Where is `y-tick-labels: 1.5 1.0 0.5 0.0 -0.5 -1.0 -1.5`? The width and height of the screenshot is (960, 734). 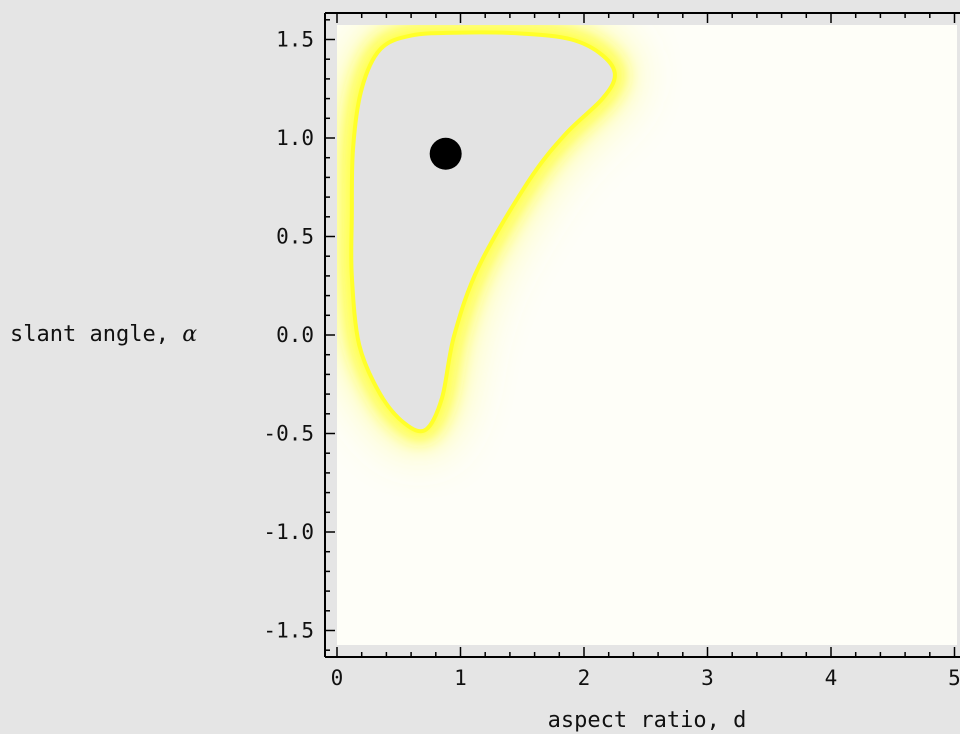
y-tick-labels: 1.5 1.0 0.5 0.0 -0.5 -1.0 -1.5 is located at coordinates (288, 335).